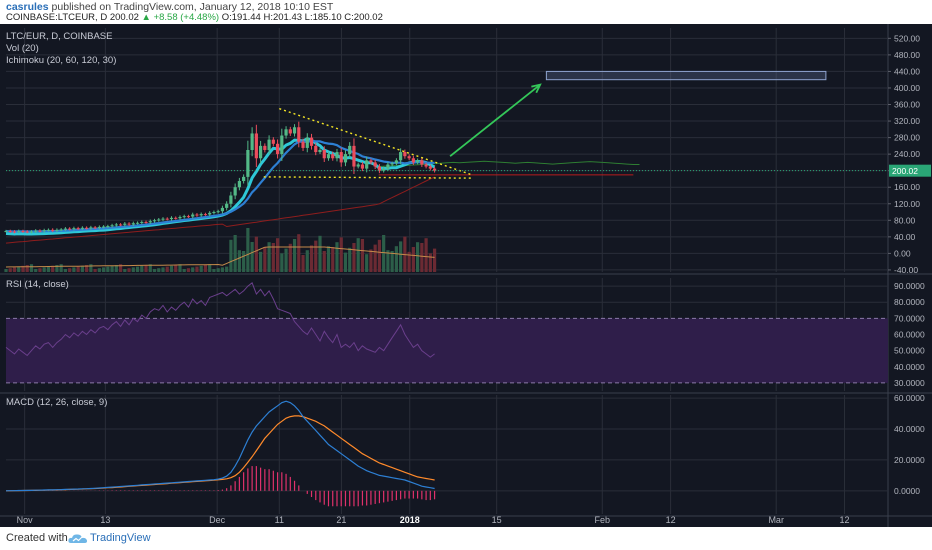 The image size is (932, 550). Describe the element at coordinates (536, 88) in the screenshot. I see `arrow-head-icon` at that location.